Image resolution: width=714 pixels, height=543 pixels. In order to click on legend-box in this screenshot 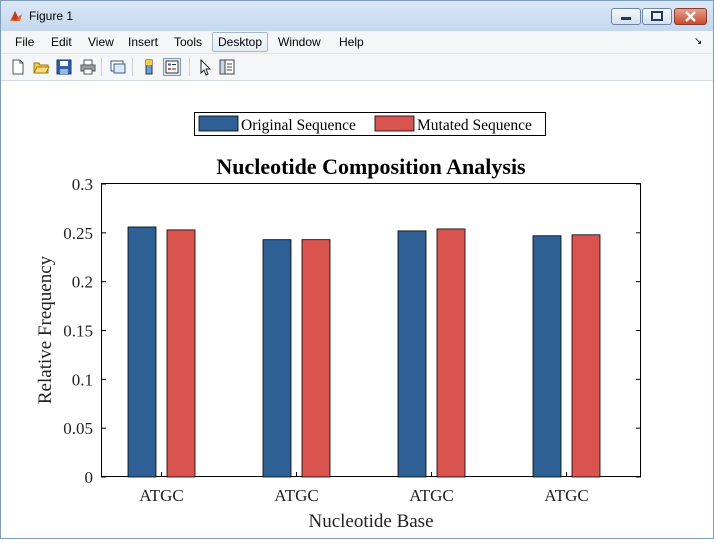, I will do `click(370, 124)`.